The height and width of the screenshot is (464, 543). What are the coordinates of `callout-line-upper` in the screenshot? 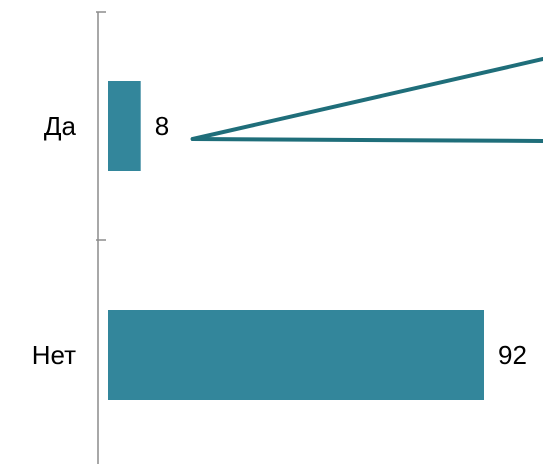 It's located at (366, 99).